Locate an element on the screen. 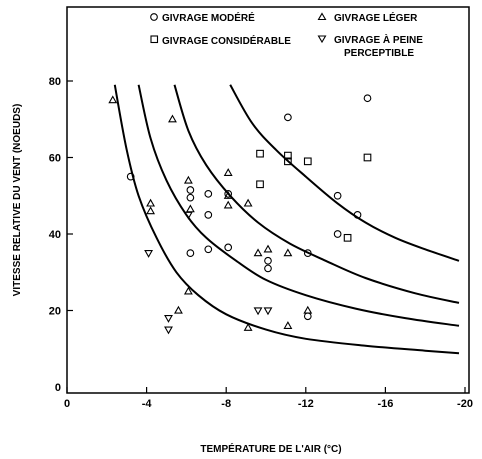 This screenshot has width=482, height=459. x-axis-title: TEMPÉRATURE DE L'AIR (°C) is located at coordinates (270, 448).